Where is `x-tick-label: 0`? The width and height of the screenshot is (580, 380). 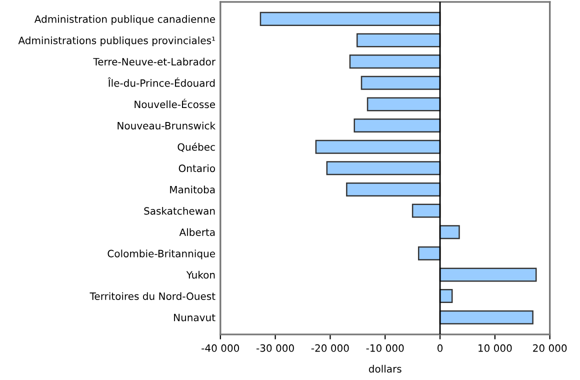
x-tick-label: 0 is located at coordinates (440, 348).